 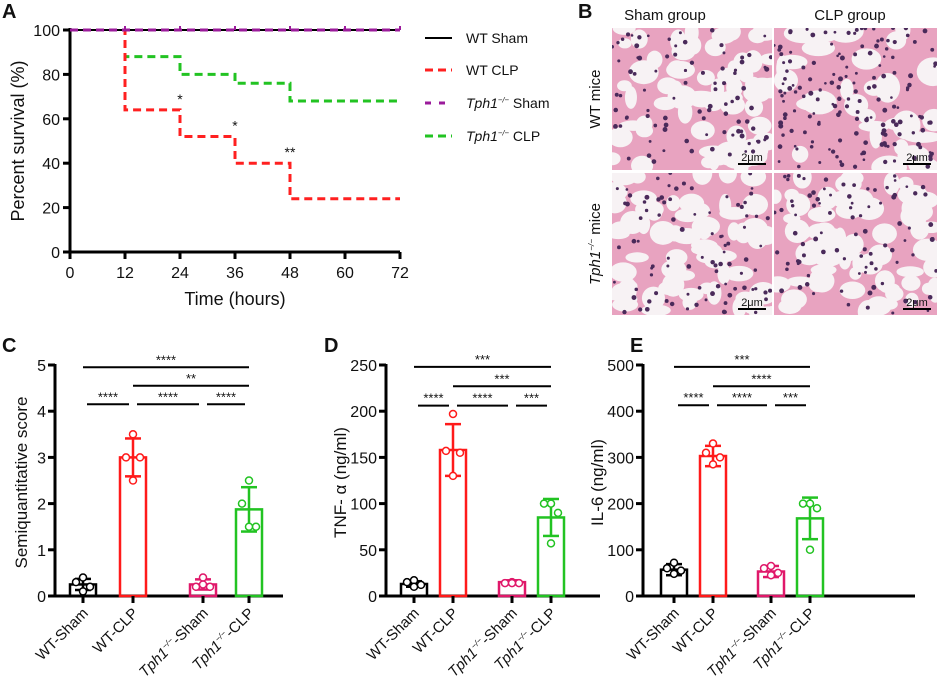 What do you see at coordinates (41, 366) in the screenshot?
I see `y-tick-label: 5` at bounding box center [41, 366].